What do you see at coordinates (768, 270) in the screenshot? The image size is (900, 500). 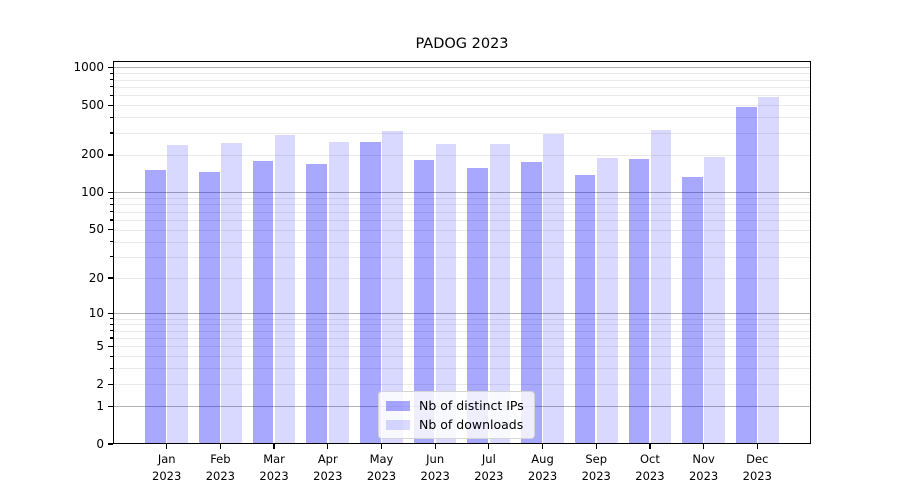 I see `bar-downloads-dec` at bounding box center [768, 270].